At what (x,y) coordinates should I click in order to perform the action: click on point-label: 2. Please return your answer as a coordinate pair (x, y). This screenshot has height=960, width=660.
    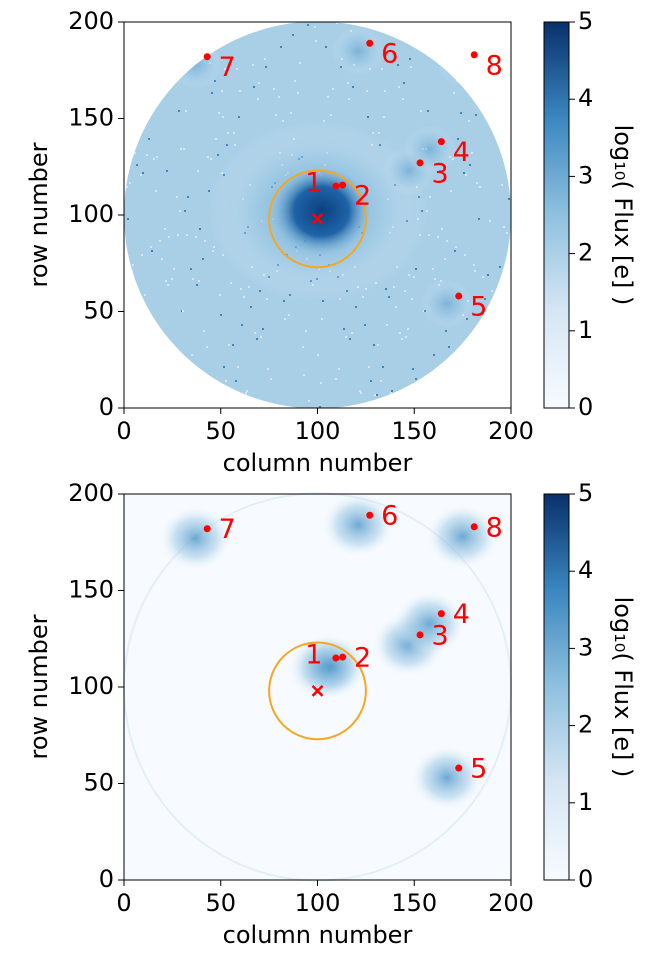
    Looking at the image, I should click on (362, 658).